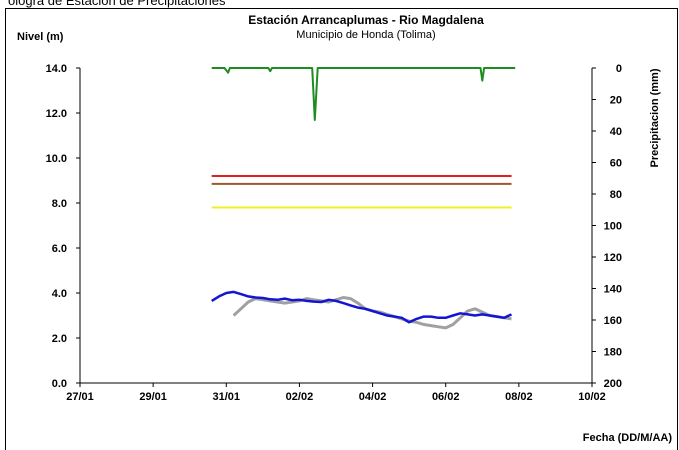 The image size is (679, 450). What do you see at coordinates (56, 69) in the screenshot?
I see `y-tick-label: 14.0` at bounding box center [56, 69].